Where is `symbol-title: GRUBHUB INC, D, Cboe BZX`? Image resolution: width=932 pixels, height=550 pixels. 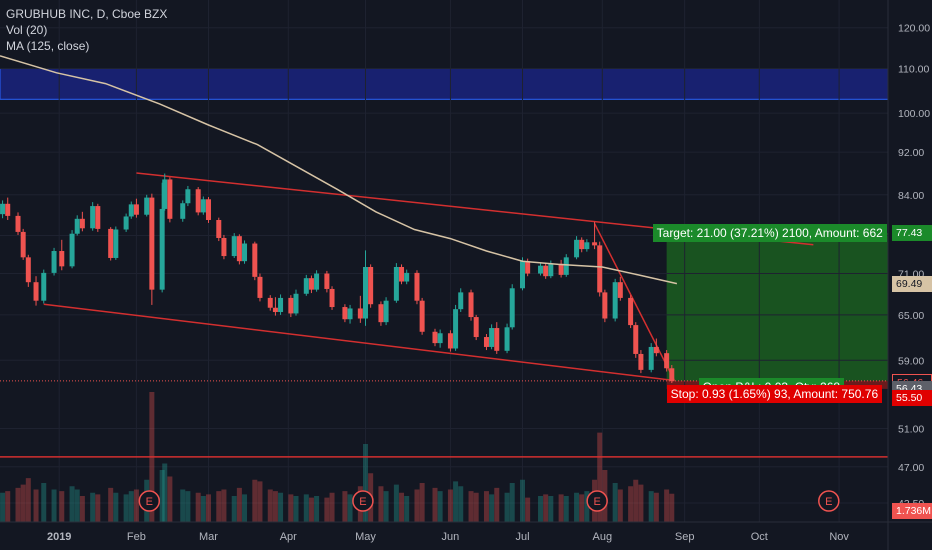
symbol-title: GRUBHUB INC, D, Cboe BZX is located at coordinates (87, 14).